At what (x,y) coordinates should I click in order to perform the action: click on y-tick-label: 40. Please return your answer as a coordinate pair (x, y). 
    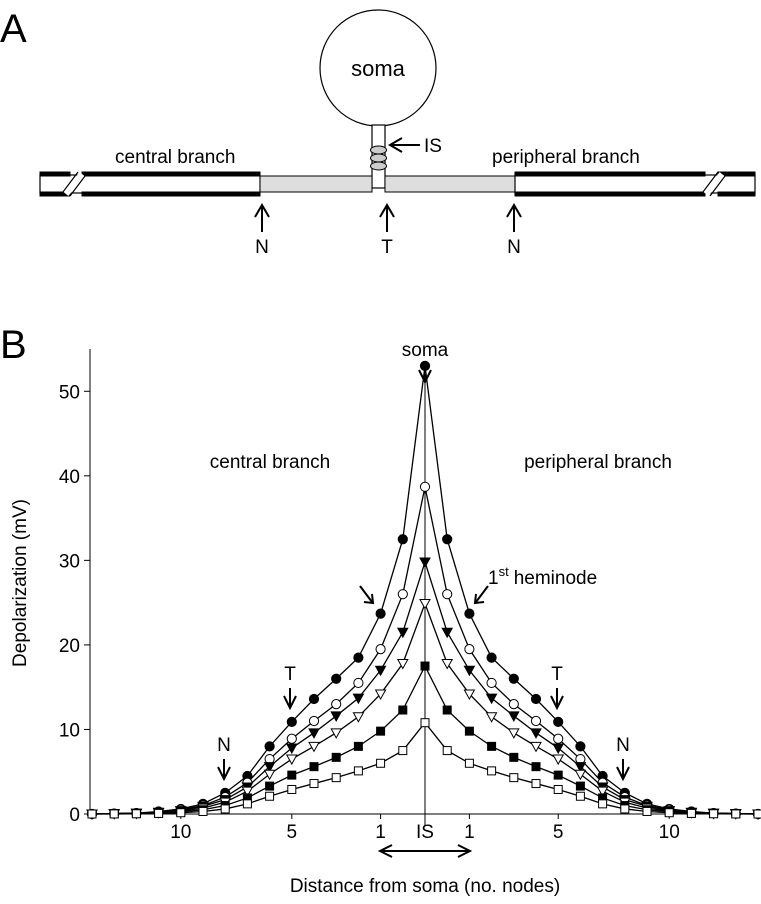
    Looking at the image, I should click on (69, 477).